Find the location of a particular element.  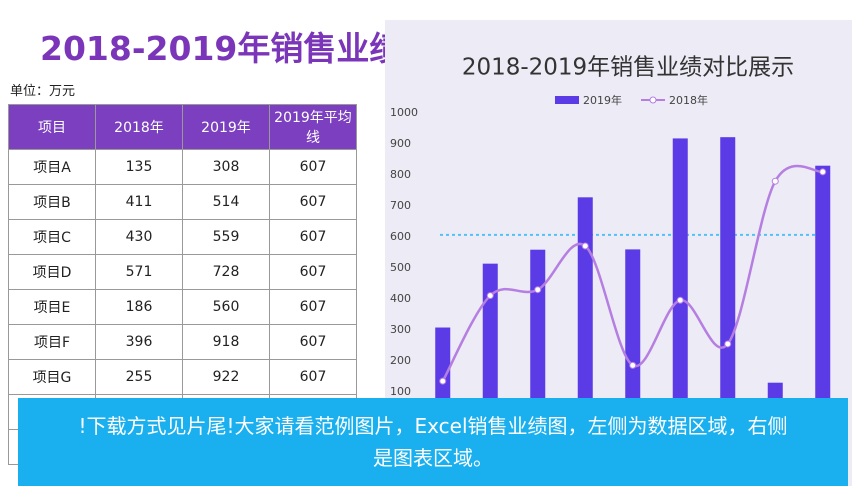

table-cell: 514 is located at coordinates (226, 202).